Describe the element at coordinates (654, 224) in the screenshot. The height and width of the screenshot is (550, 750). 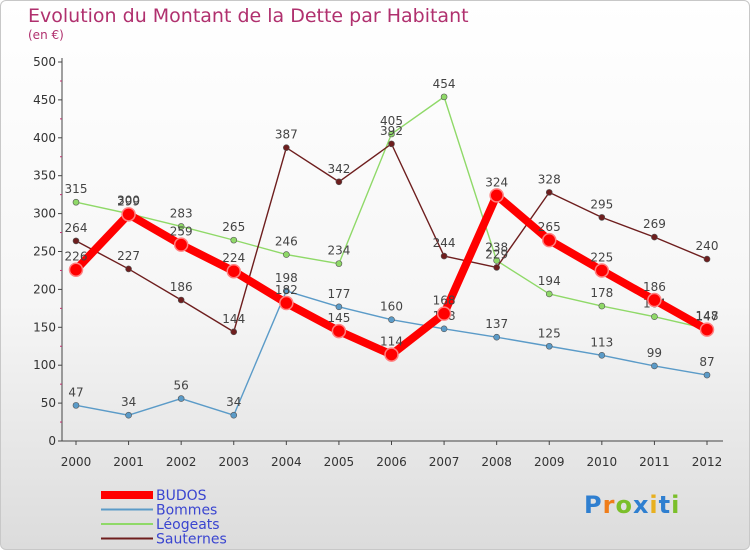
I see `data-label-sauternes: 269` at that location.